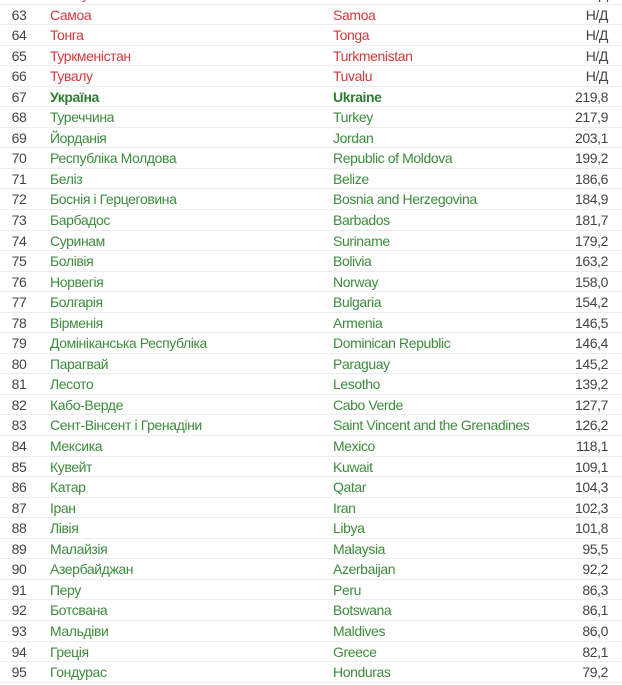  I want to click on english-name: Mexico, so click(354, 446).